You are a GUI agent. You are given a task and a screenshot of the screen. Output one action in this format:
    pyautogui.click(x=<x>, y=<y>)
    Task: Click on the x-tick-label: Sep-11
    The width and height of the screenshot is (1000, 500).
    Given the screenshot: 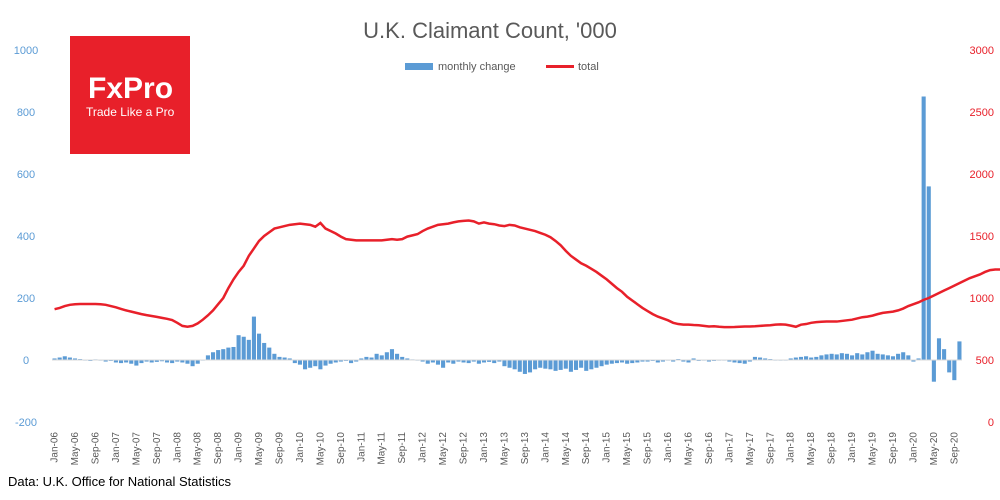 What is the action you would take?
    pyautogui.click(x=402, y=448)
    